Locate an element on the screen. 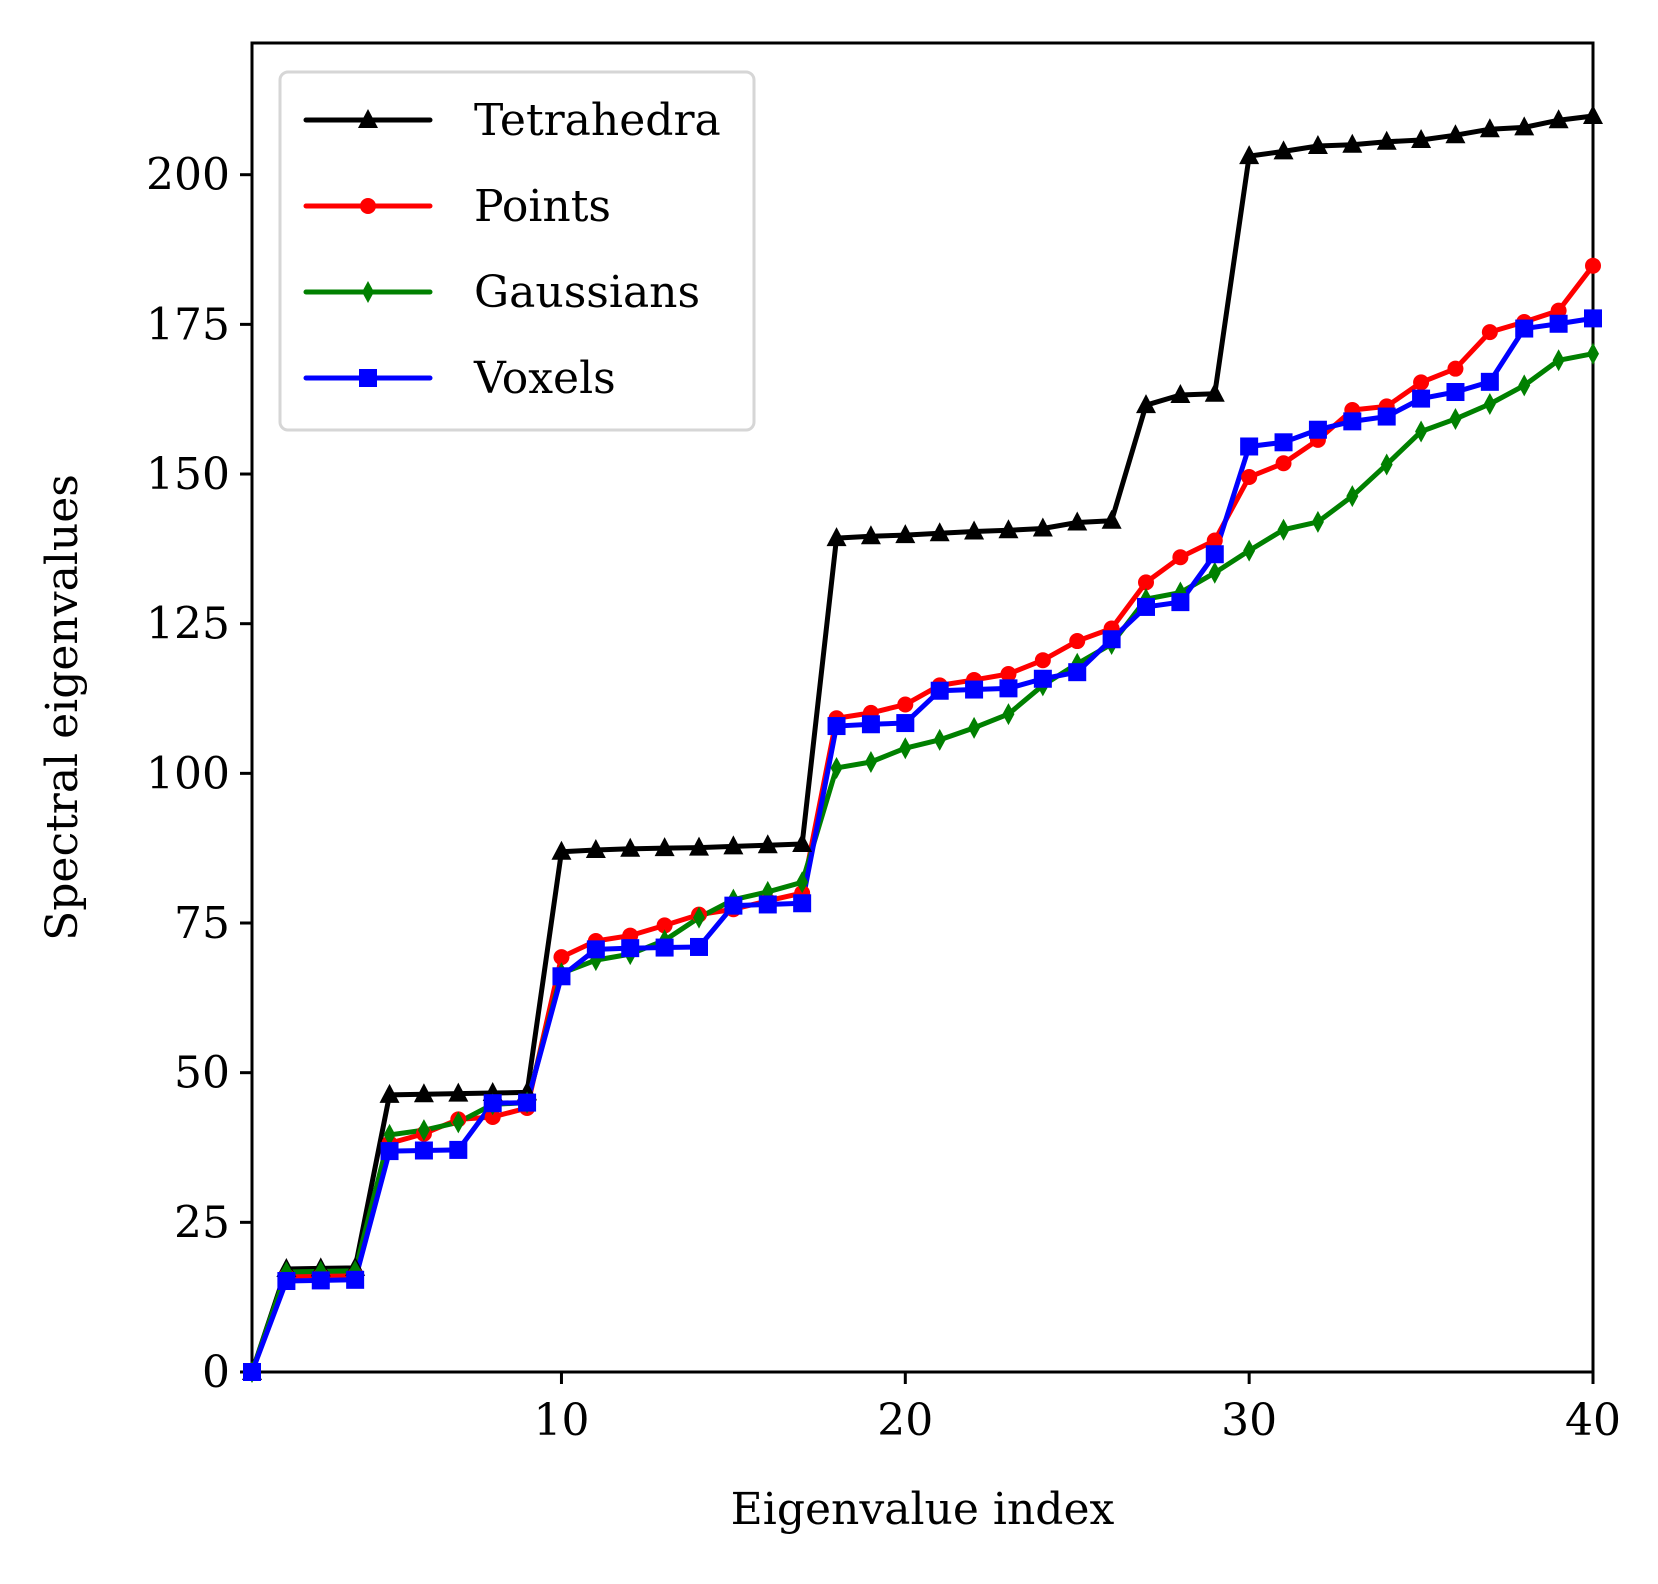 The width and height of the screenshot is (1658, 1584). y-tick-label: 100 is located at coordinates (188, 773).